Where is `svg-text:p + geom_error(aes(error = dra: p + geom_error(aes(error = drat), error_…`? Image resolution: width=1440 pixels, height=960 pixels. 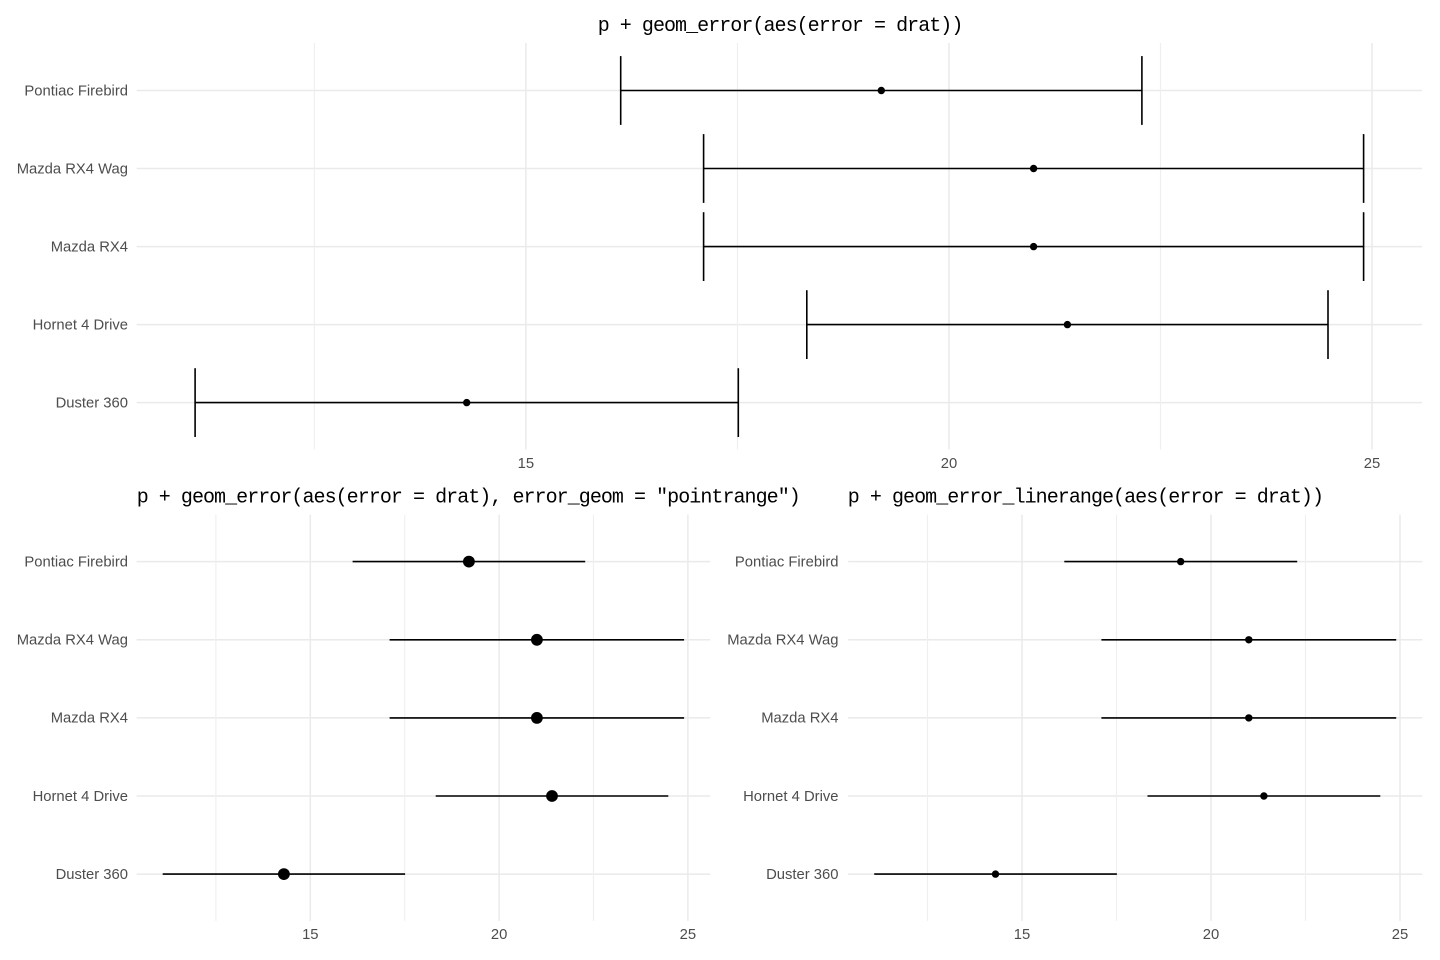 svg-text:p + geom_error(aes(error = dra: p + geom_error(aes(error = drat), error_… is located at coordinates (468, 498).